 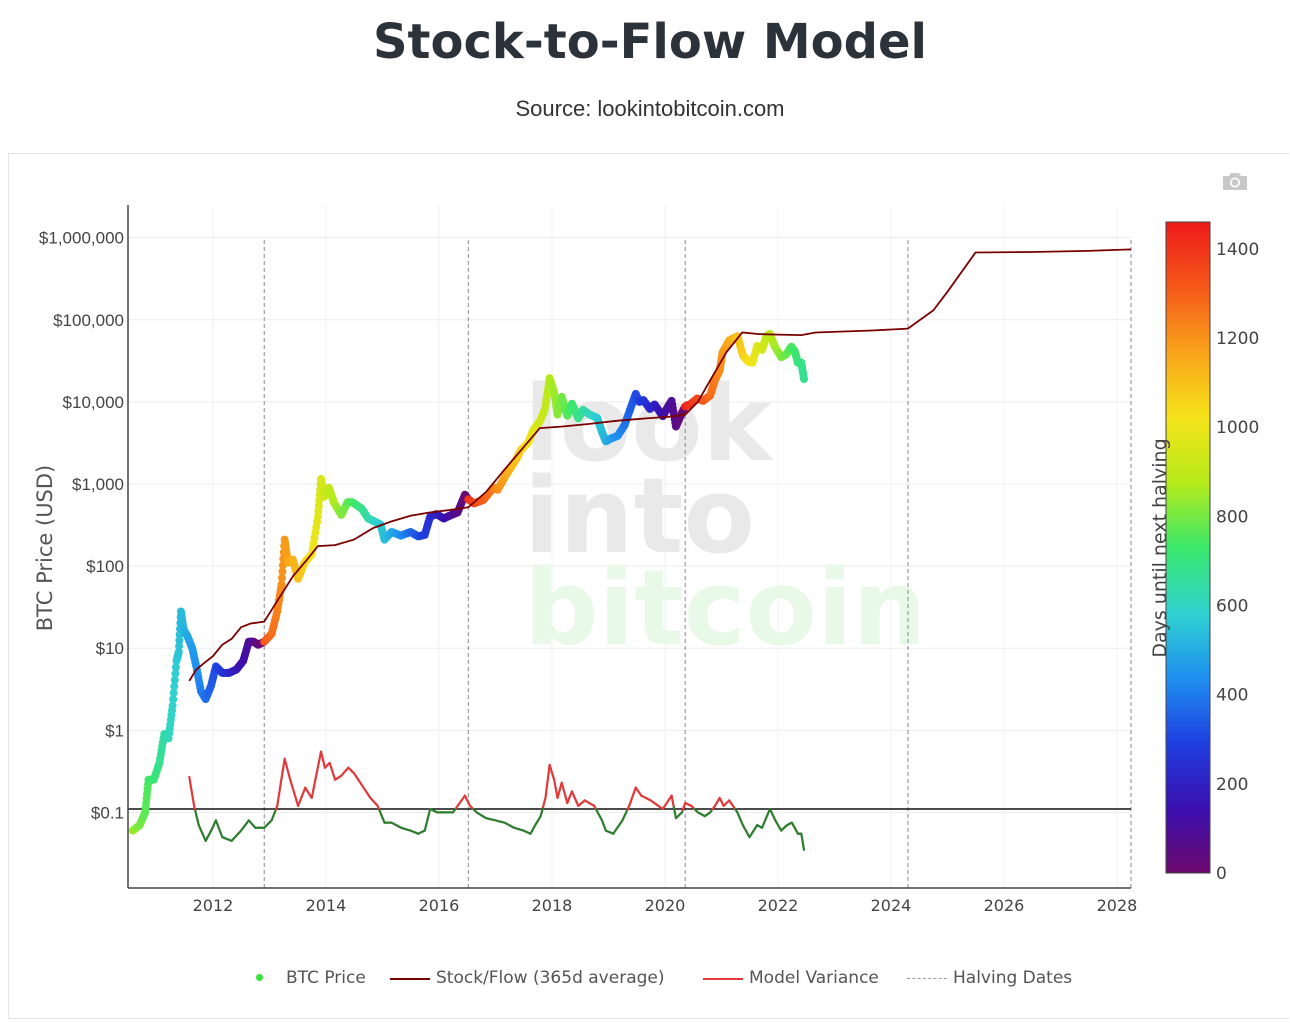 I want to click on legend-marker-dot-icon, so click(x=260, y=978).